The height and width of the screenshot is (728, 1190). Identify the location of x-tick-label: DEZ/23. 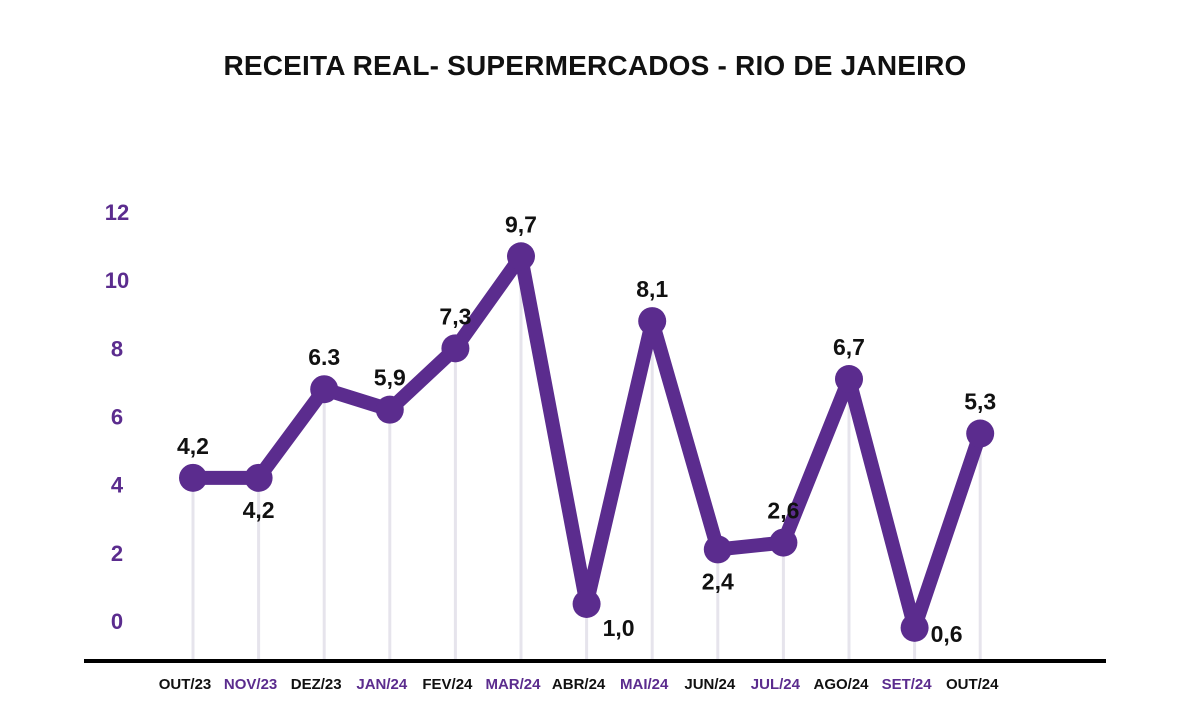
(316, 684).